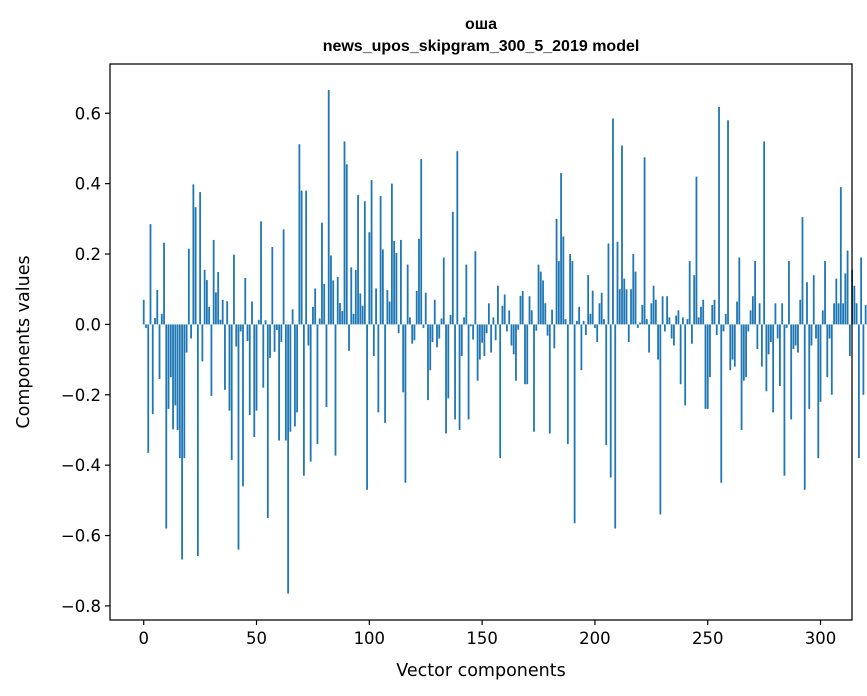 The image size is (867, 696). I want to click on y-tick-label: −0.6, so click(81, 536).